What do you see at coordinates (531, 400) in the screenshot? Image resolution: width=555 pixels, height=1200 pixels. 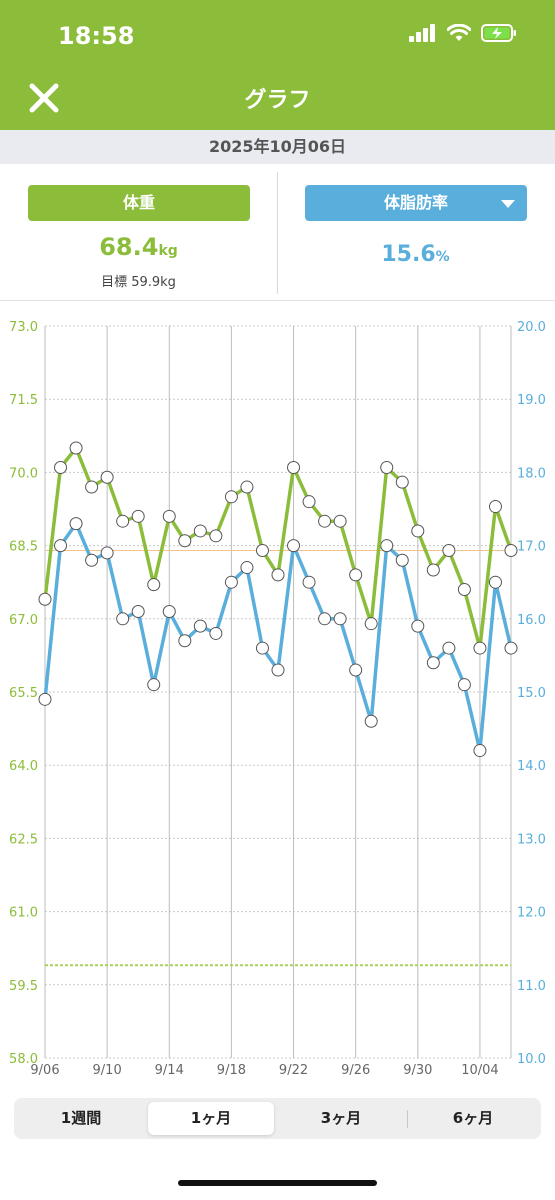 I see `right-y-tick-label: 19.0` at bounding box center [531, 400].